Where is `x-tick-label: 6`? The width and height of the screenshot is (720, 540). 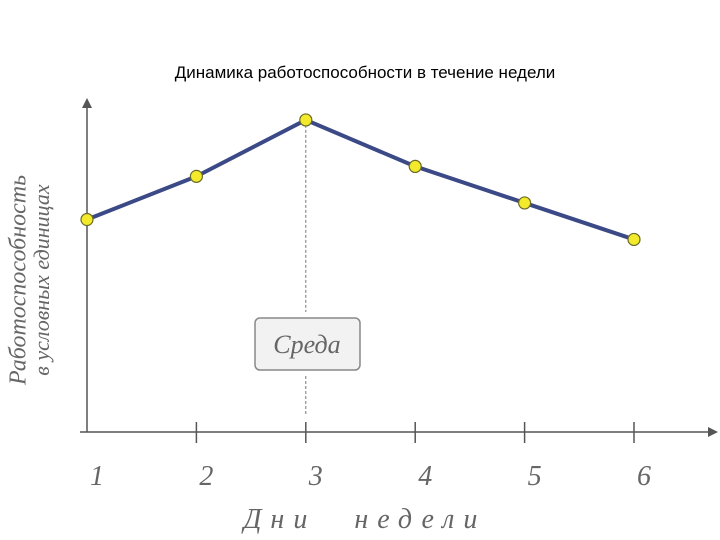 x-tick-label: 6 is located at coordinates (644, 476).